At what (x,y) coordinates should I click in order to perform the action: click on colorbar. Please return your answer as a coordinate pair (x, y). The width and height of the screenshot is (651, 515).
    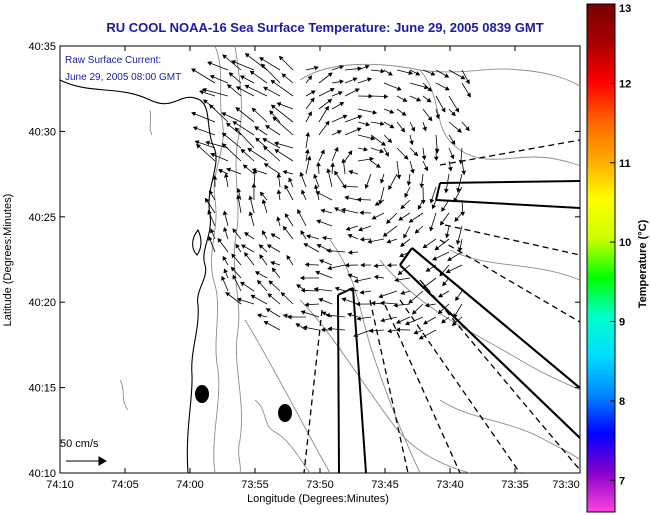
    Looking at the image, I should click on (601, 258).